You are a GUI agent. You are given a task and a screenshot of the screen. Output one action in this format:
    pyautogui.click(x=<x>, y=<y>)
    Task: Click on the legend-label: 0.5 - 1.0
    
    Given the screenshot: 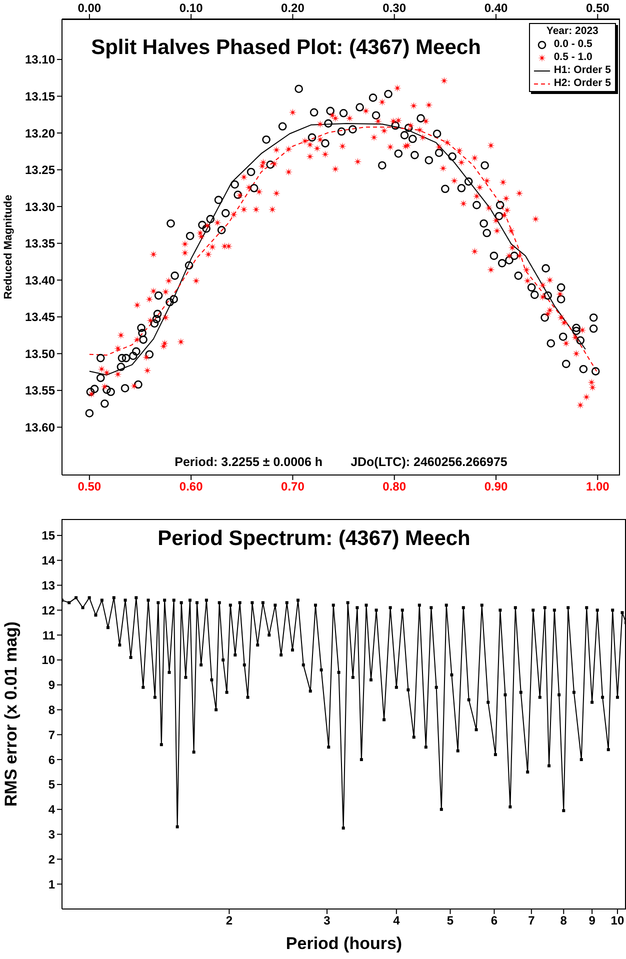 What is the action you would take?
    pyautogui.click(x=573, y=57)
    